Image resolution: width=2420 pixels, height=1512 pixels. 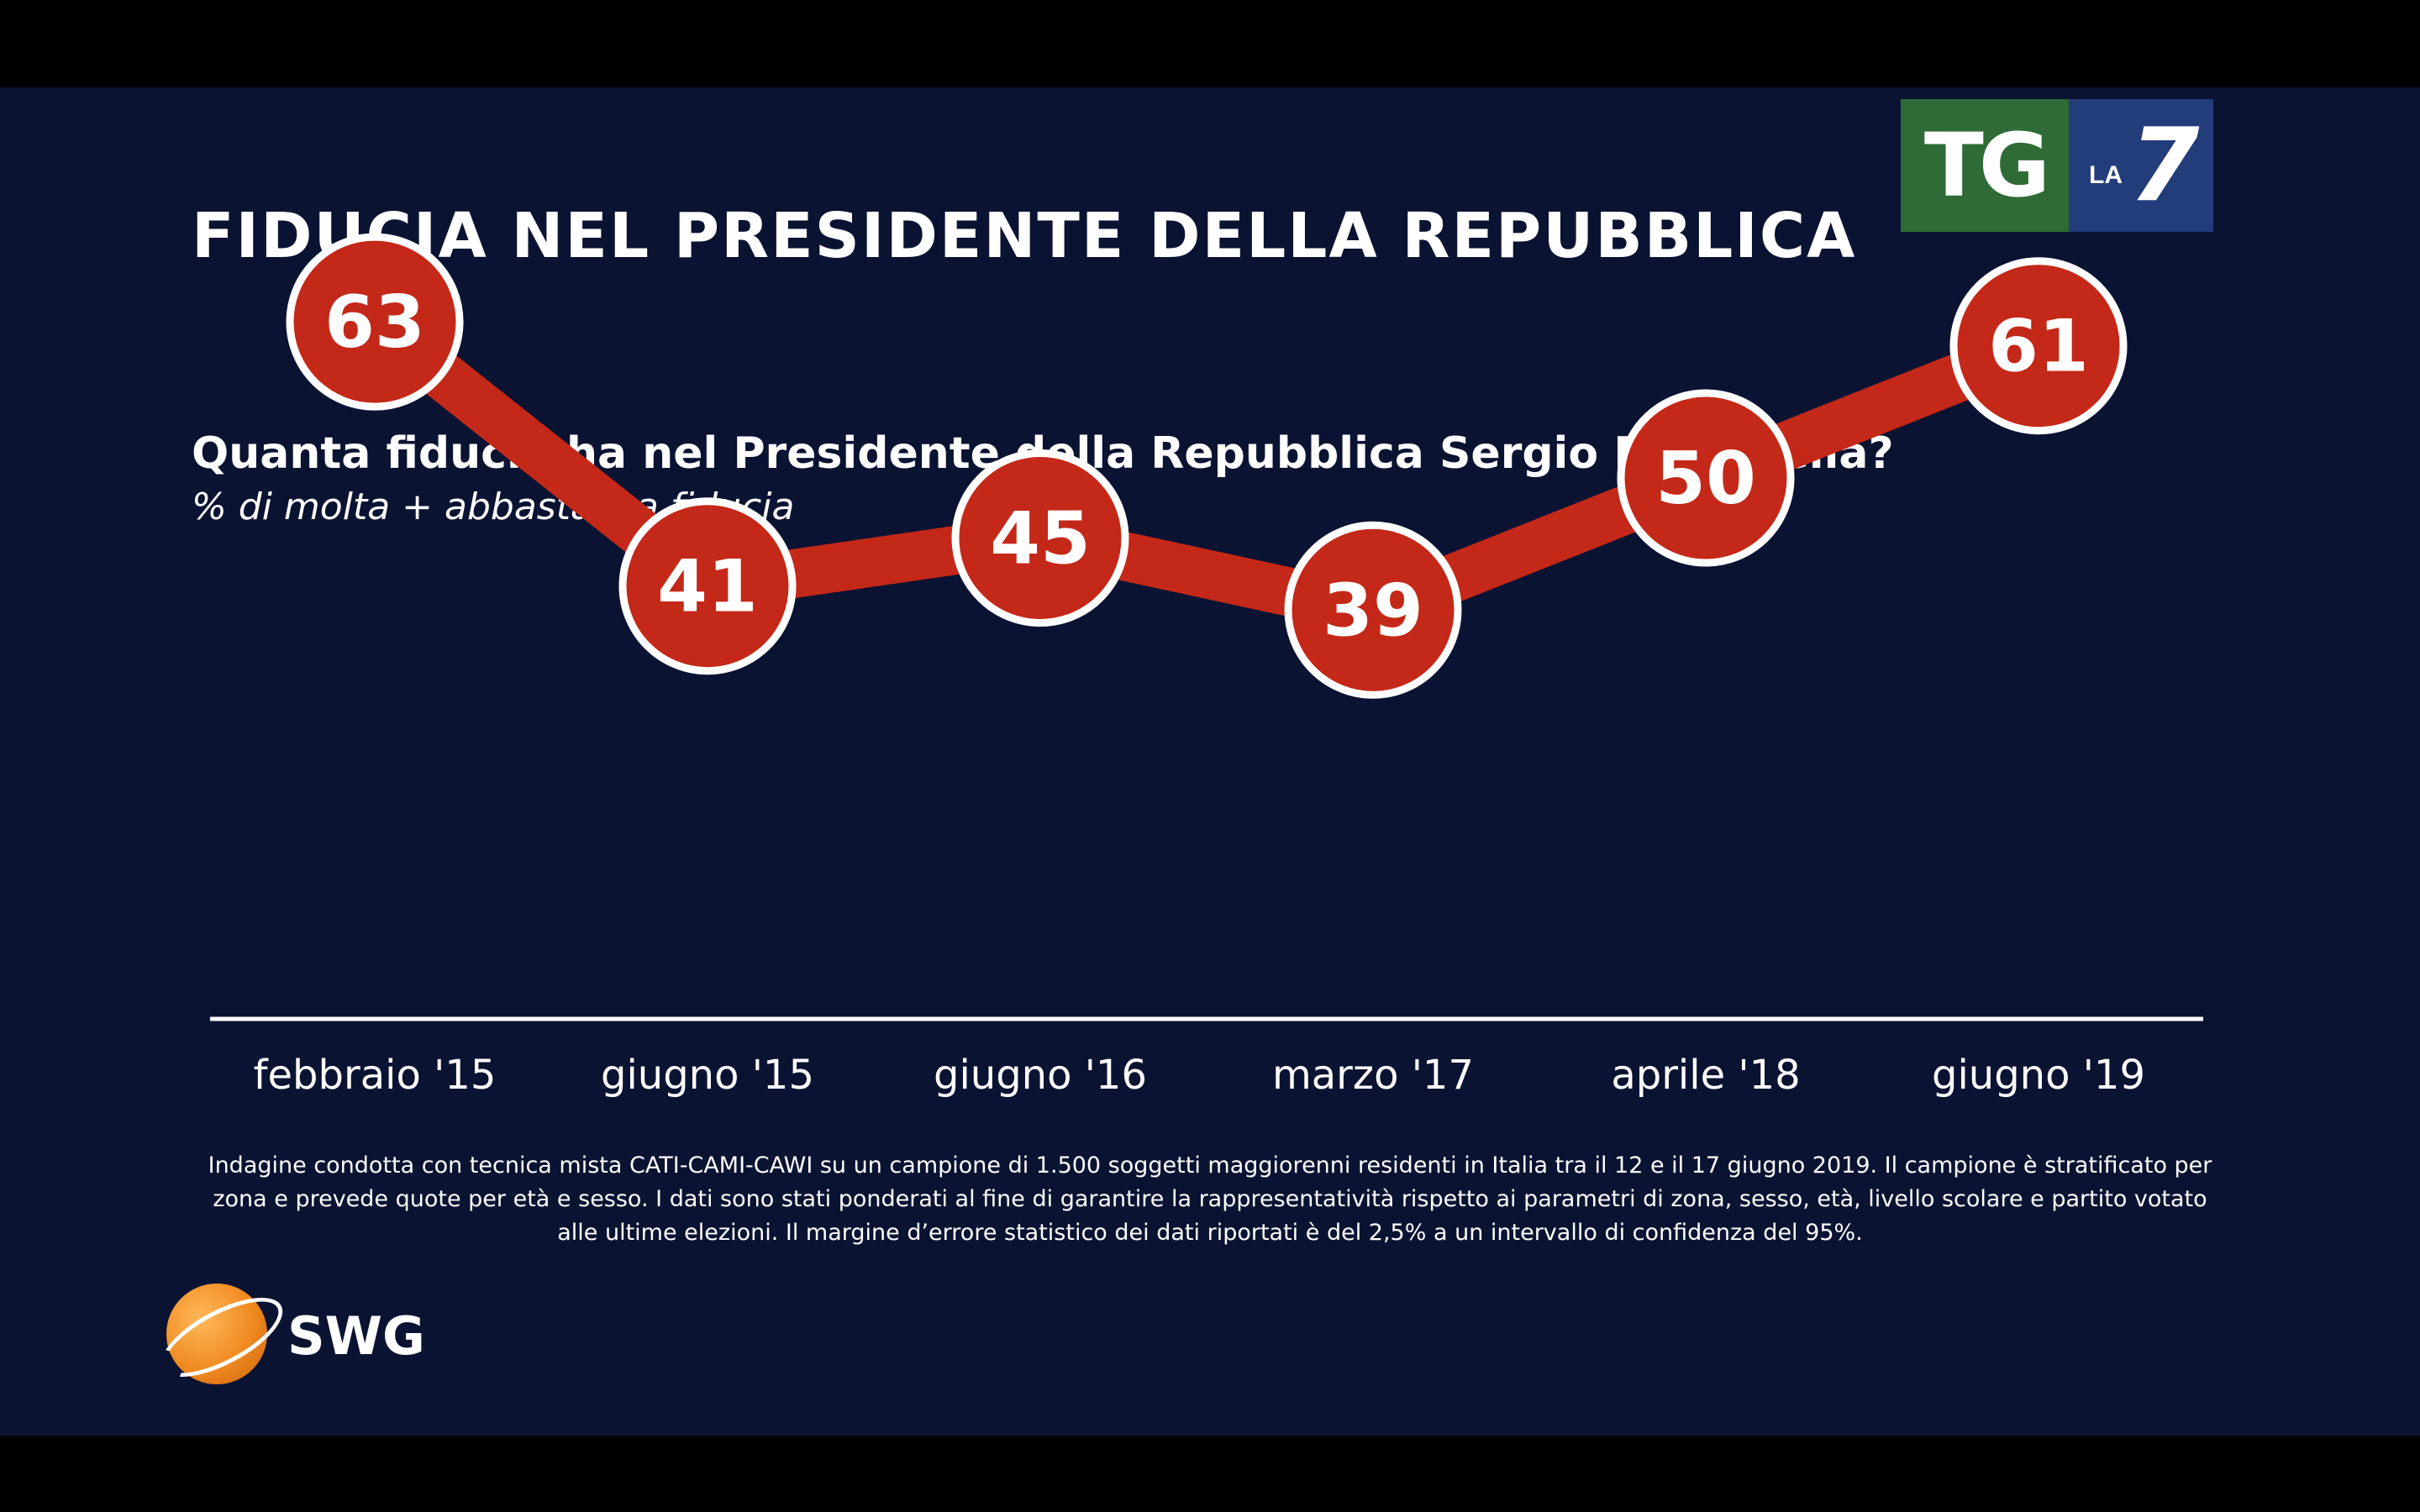 I want to click on la7-logo-block: LA 7, so click(x=2141, y=165).